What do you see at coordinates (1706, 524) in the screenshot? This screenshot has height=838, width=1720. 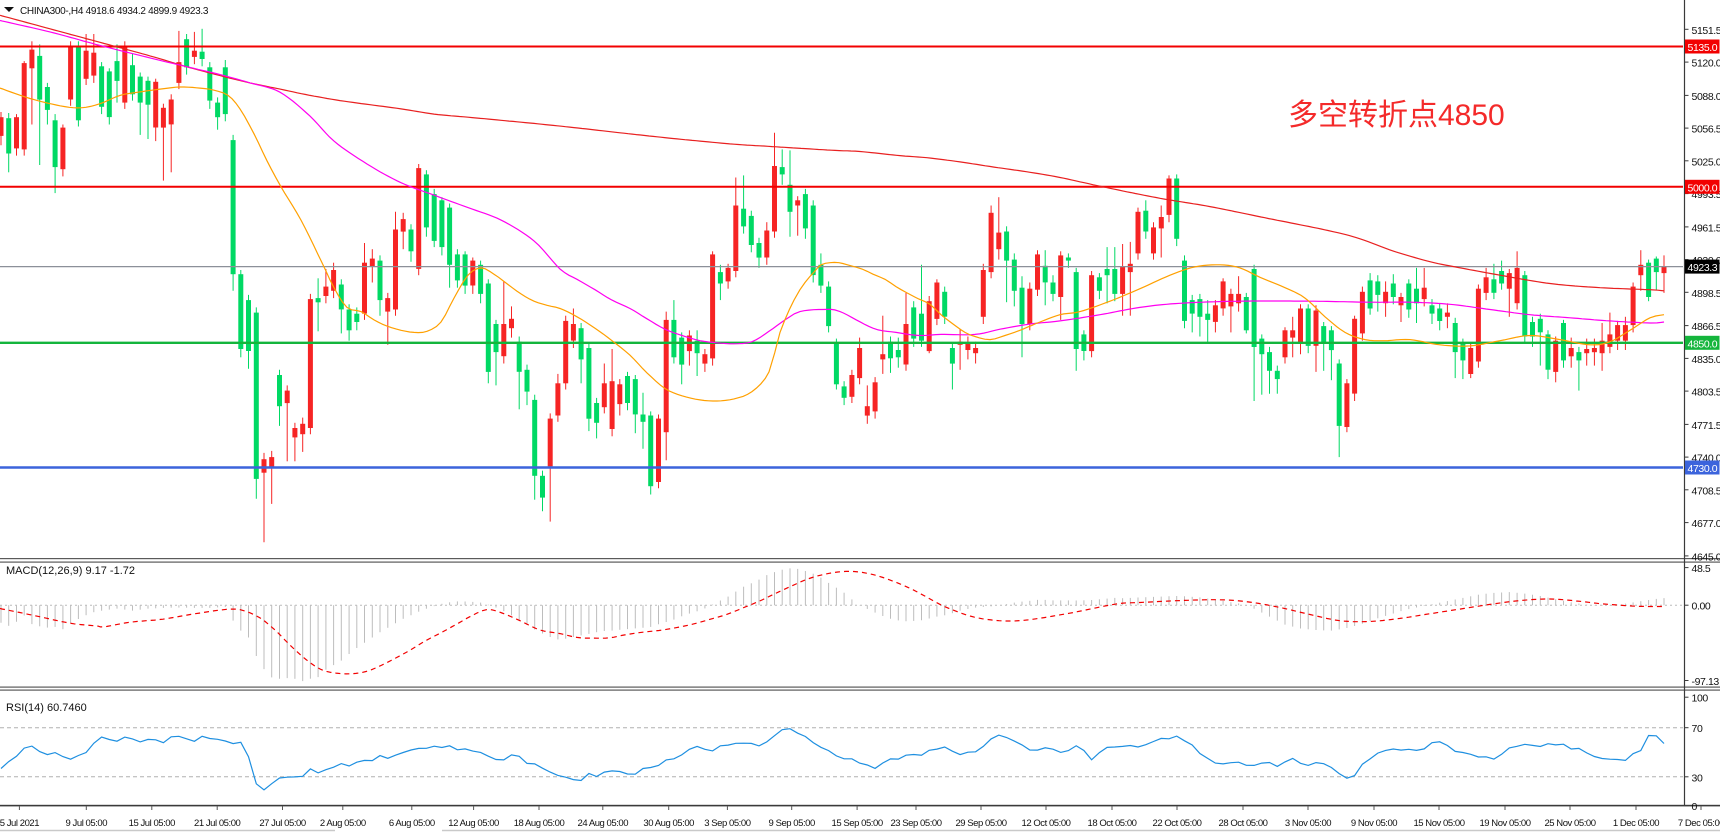 I see `svg-text: 4677.0` at bounding box center [1706, 524].